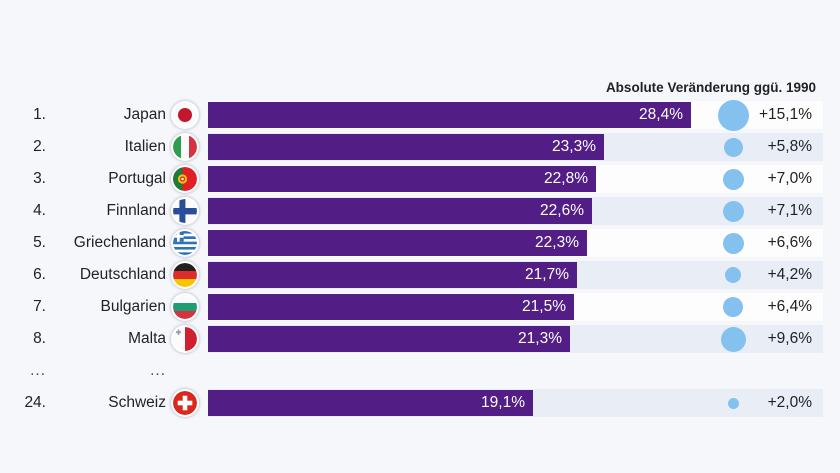 This screenshot has width=840, height=473. Describe the element at coordinates (185, 339) in the screenshot. I see `malta-flag-icon` at that location.